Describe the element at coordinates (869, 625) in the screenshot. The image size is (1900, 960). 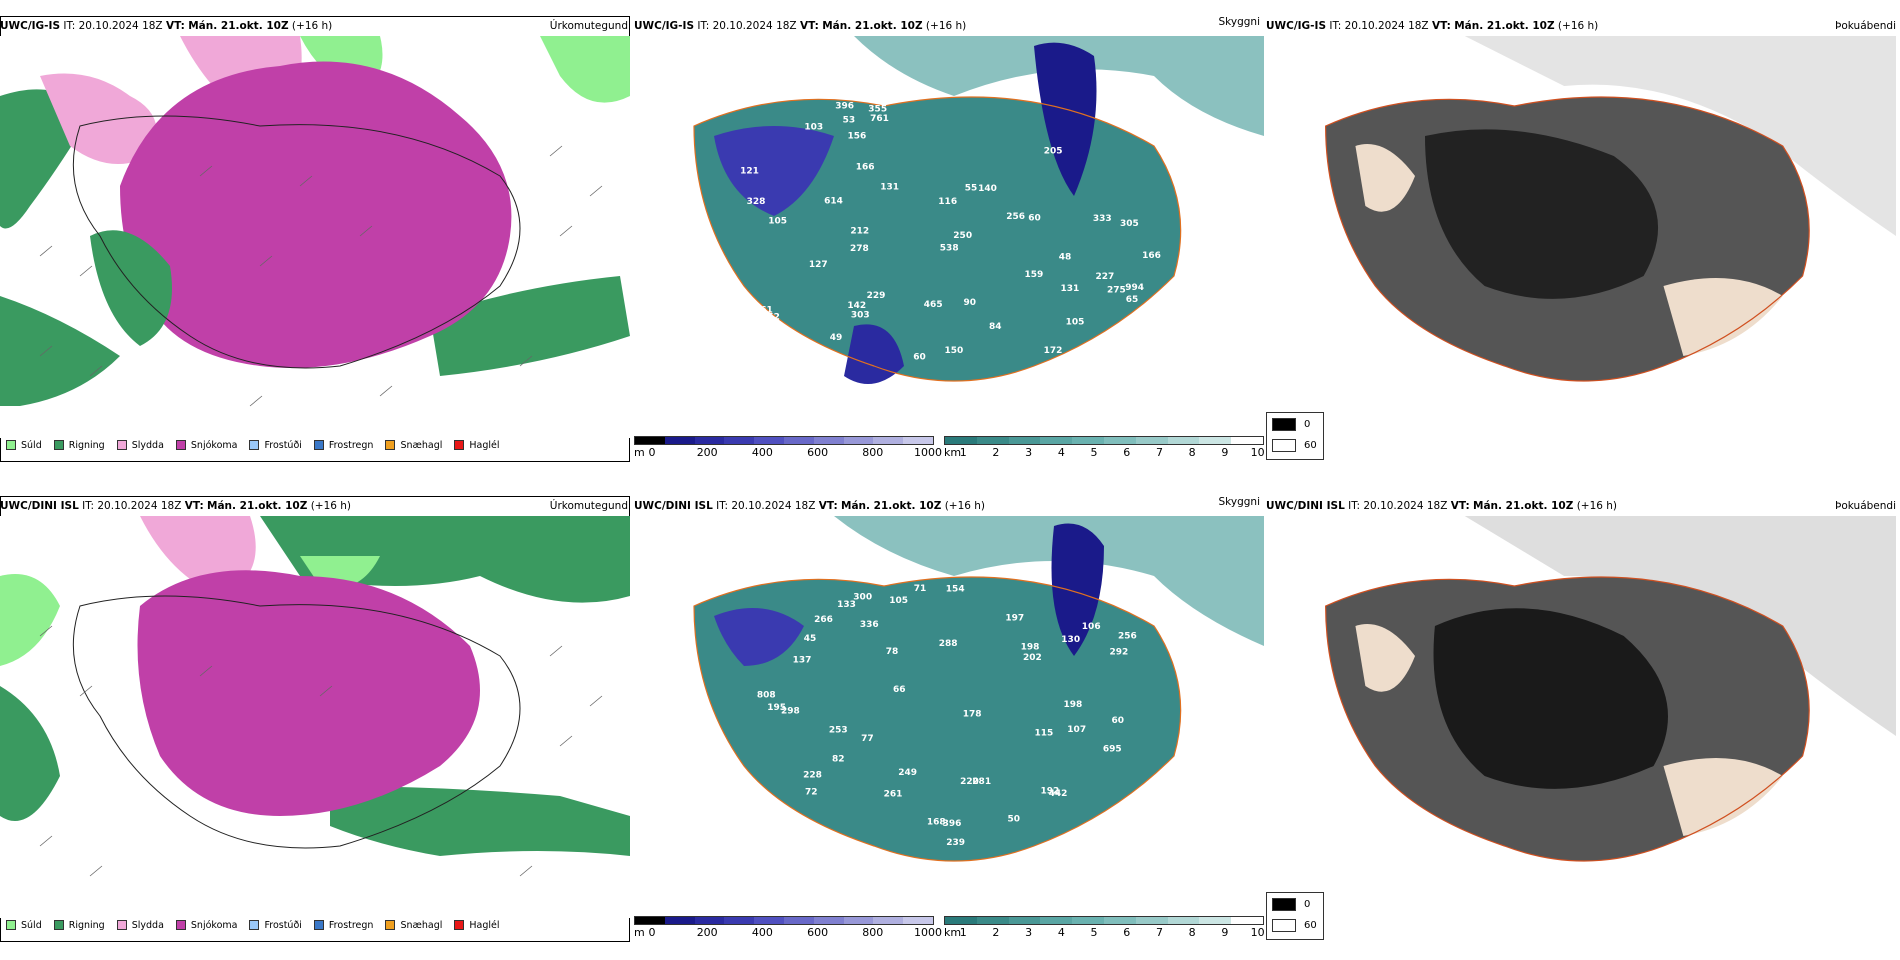
I see `ceiling-value-label: 336` at that location.